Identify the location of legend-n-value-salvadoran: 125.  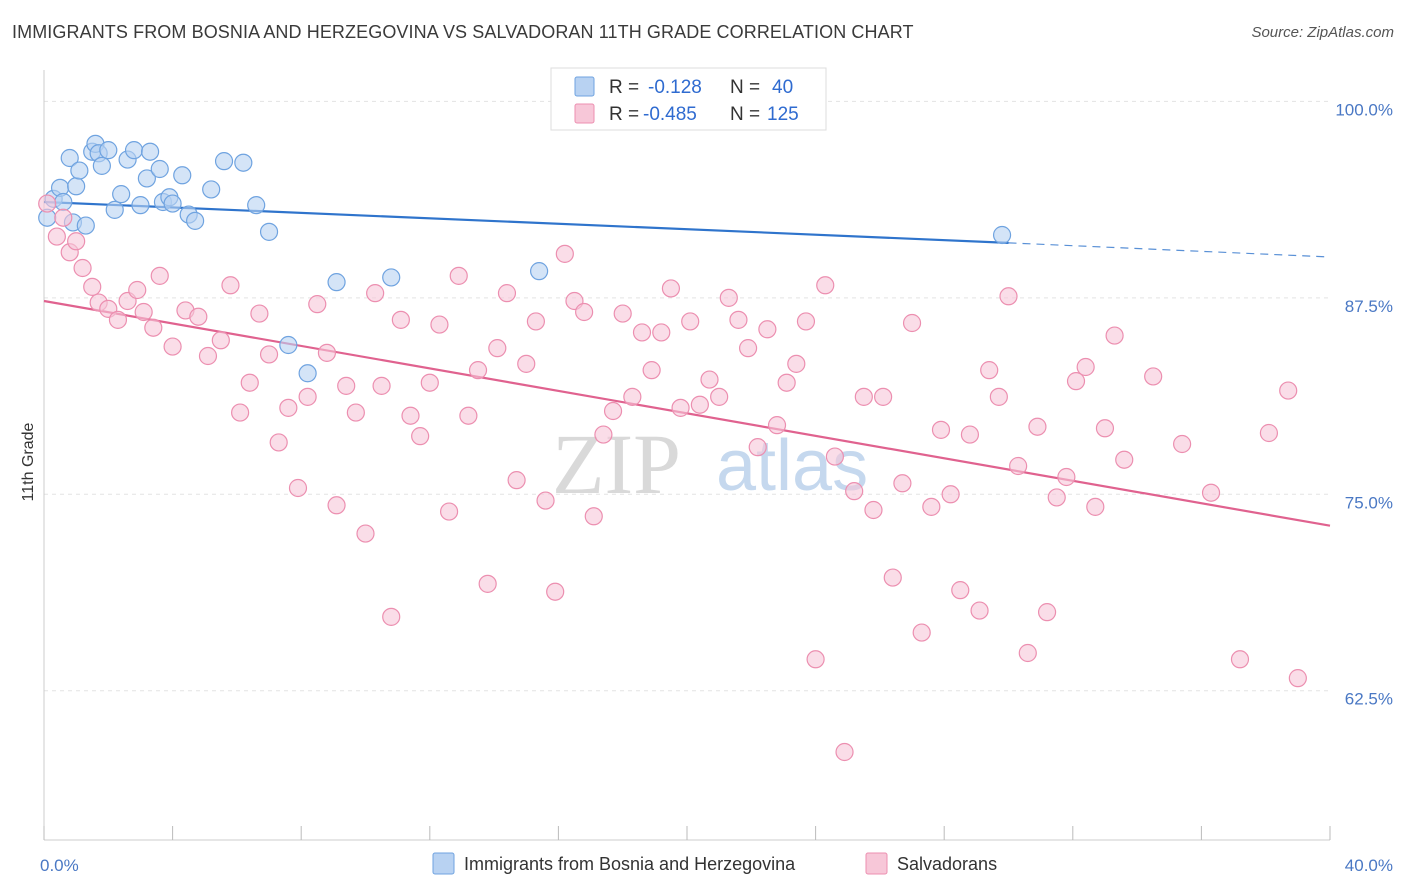
(783, 114).